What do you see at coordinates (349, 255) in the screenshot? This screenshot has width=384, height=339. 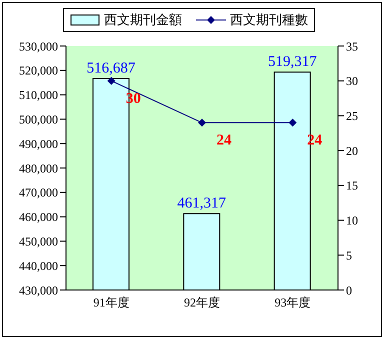 I see `y2-tick-label: 5` at bounding box center [349, 255].